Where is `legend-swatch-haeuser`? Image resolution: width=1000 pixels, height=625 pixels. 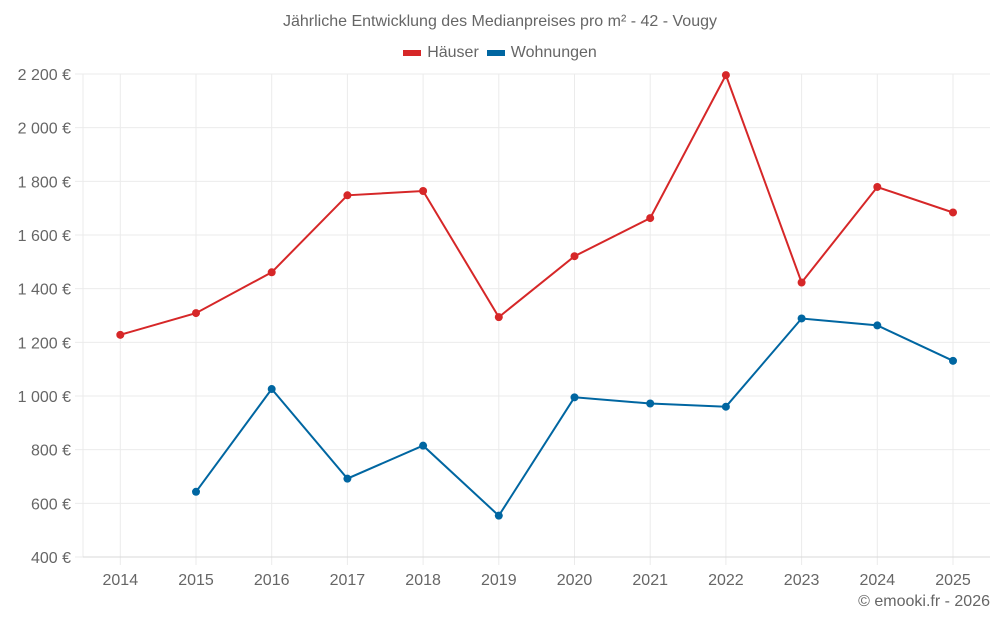
legend-swatch-haeuser is located at coordinates (412, 53).